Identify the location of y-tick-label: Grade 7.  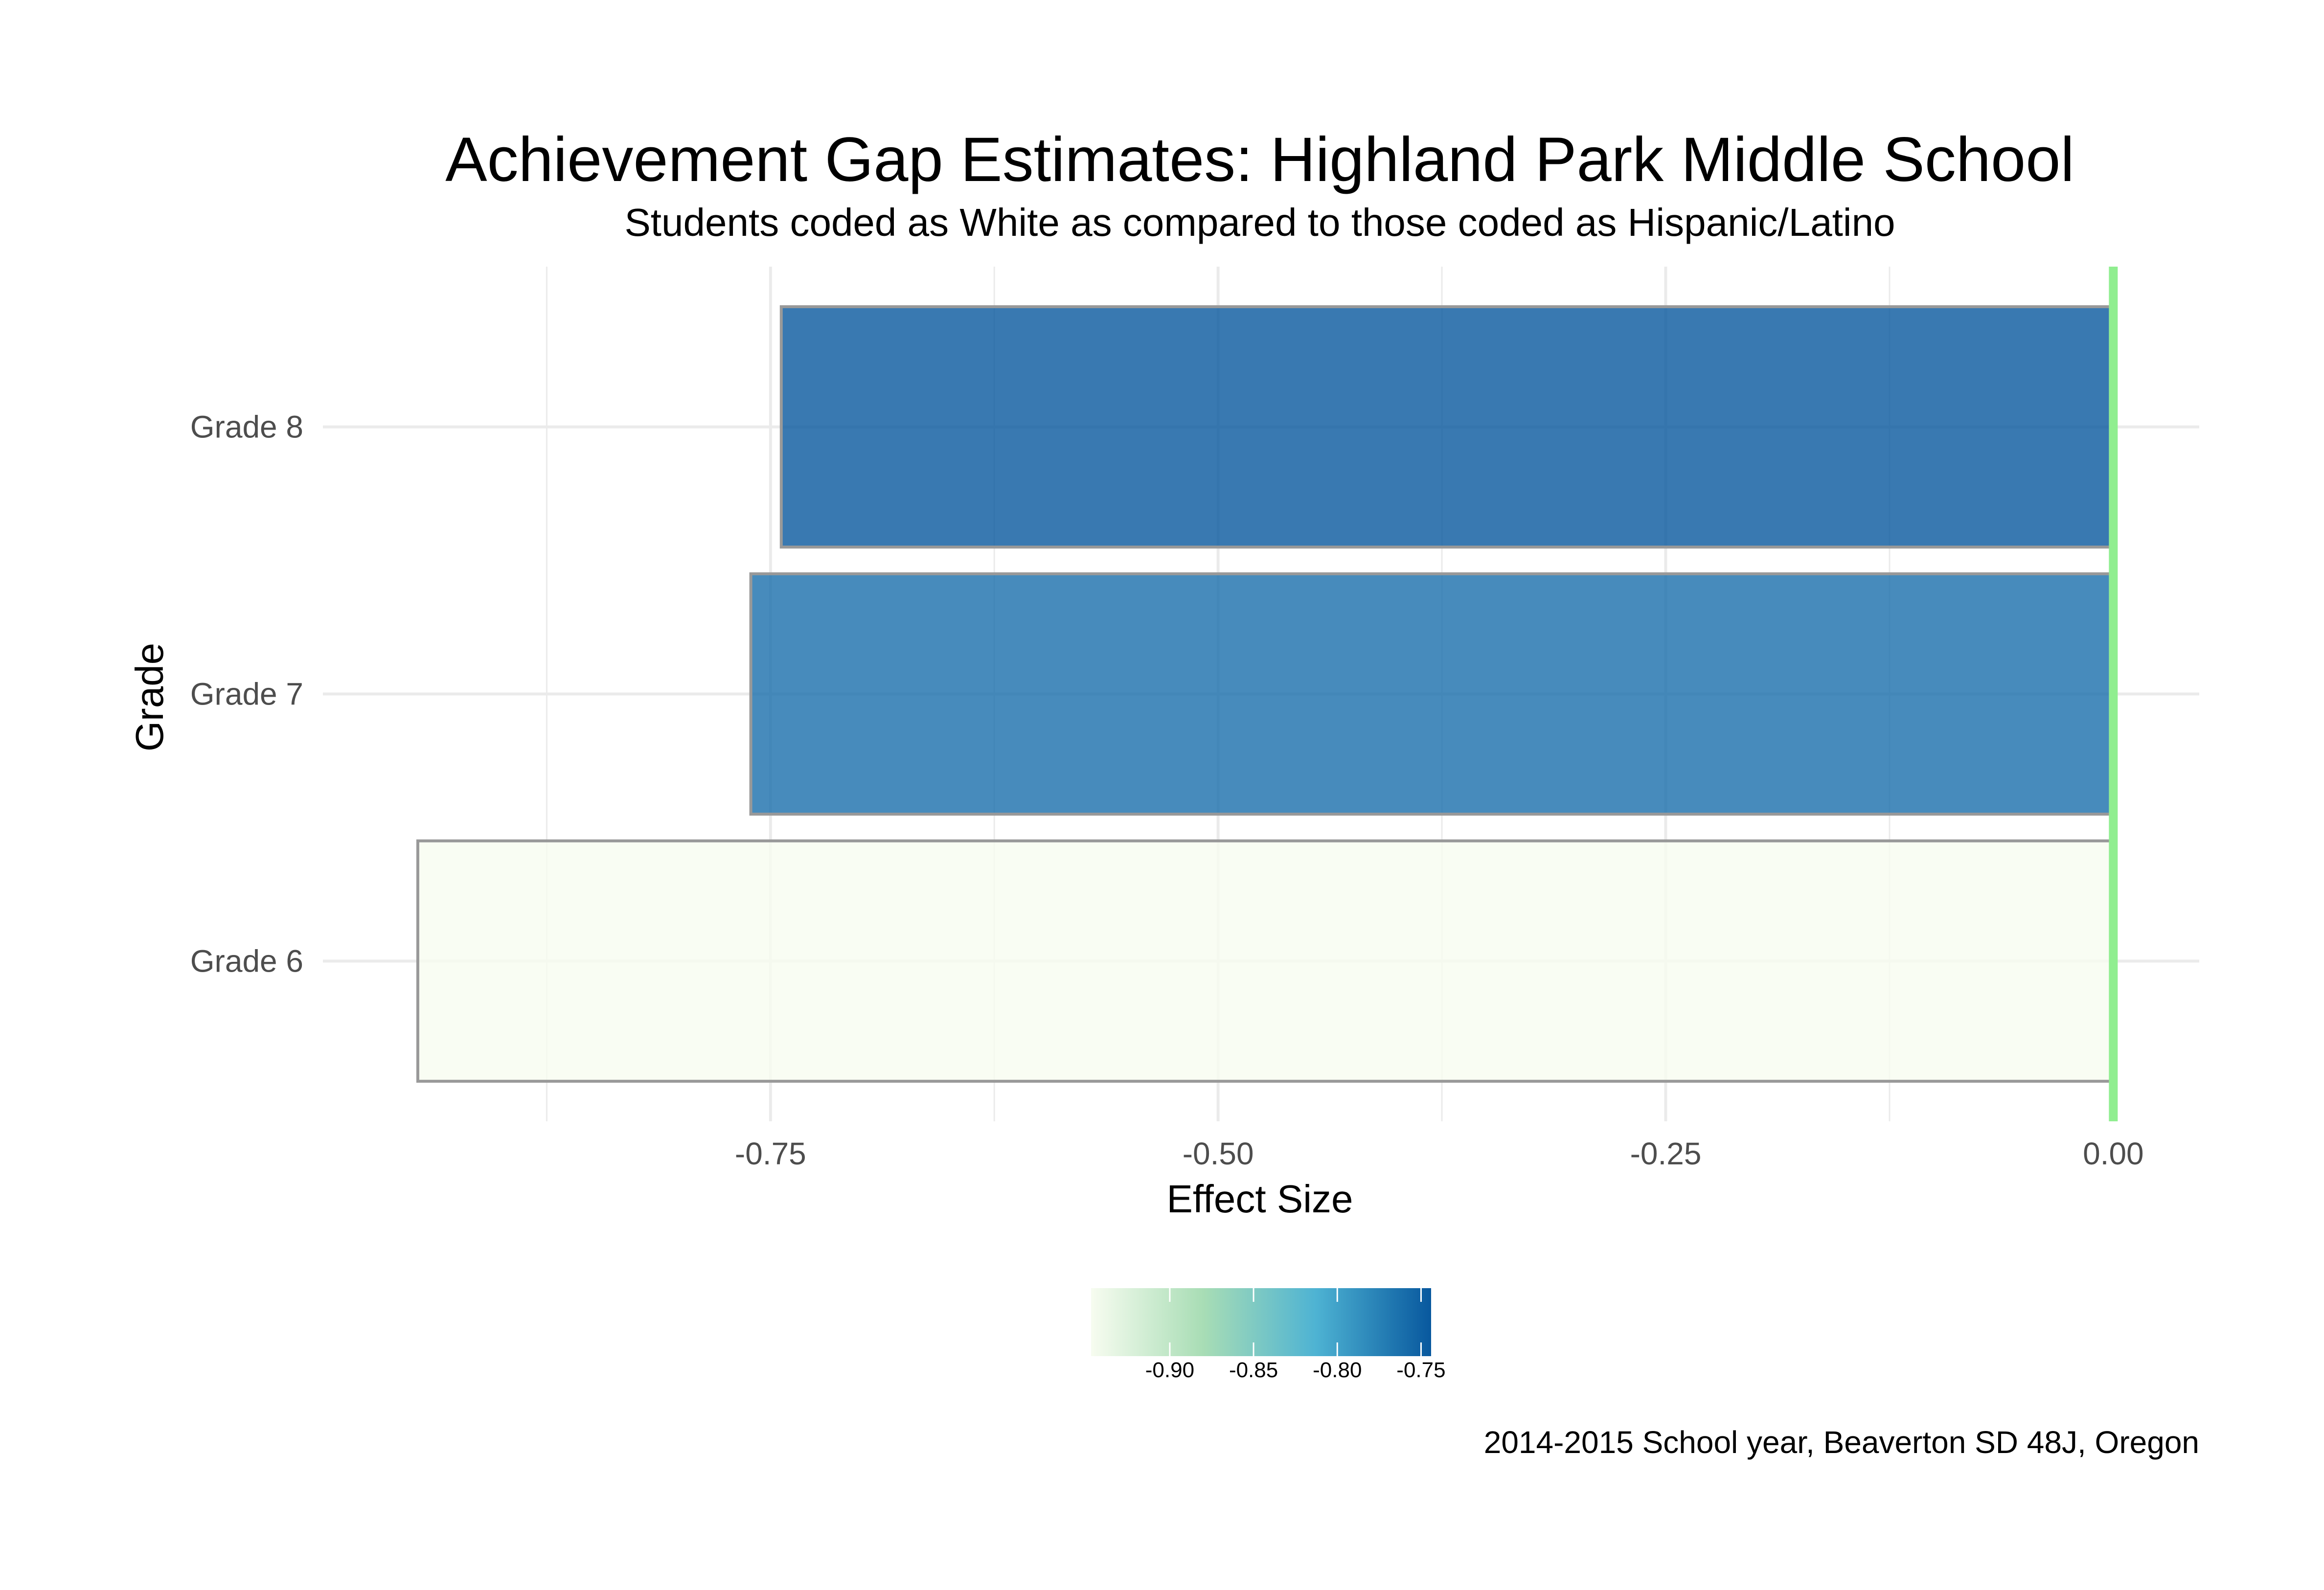
(247, 695).